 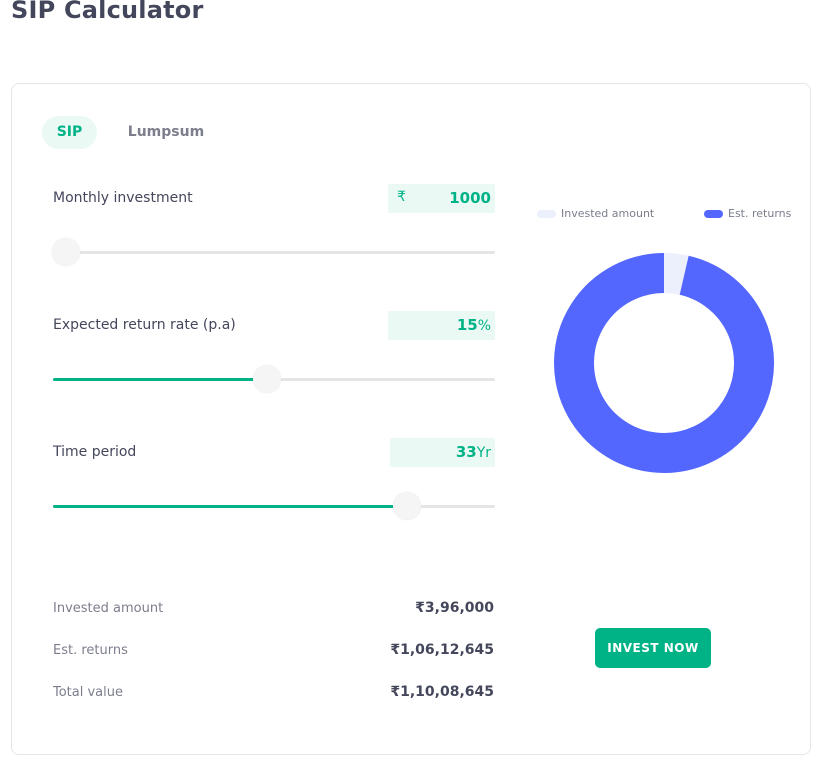 I want to click on return-rate-slider, so click(x=274, y=379).